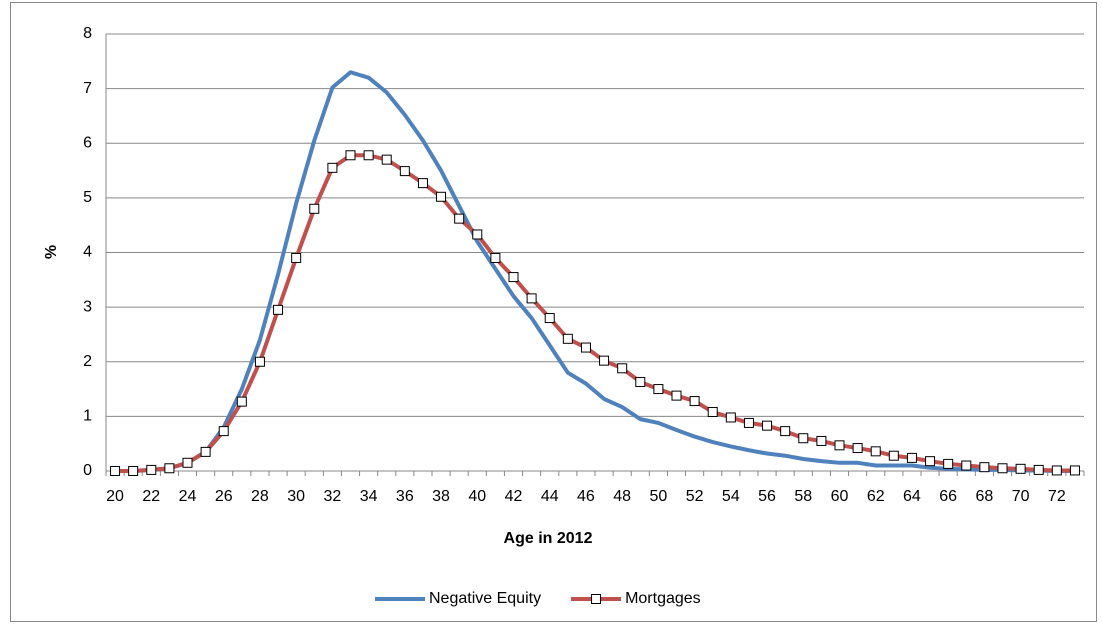 This screenshot has width=1102, height=632. What do you see at coordinates (87, 470) in the screenshot?
I see `y-tick-label: 0` at bounding box center [87, 470].